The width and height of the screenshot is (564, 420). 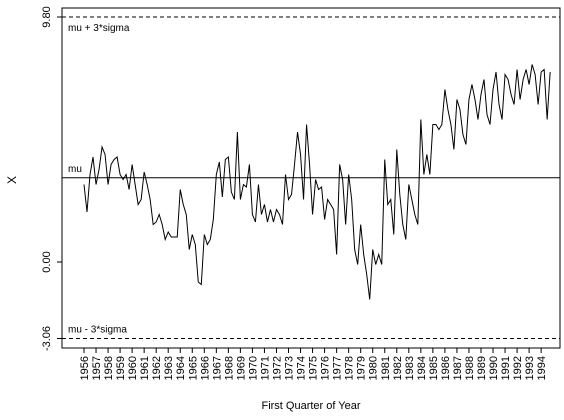 What do you see at coordinates (434, 368) in the screenshot?
I see `x-tick-label: 1985` at bounding box center [434, 368].